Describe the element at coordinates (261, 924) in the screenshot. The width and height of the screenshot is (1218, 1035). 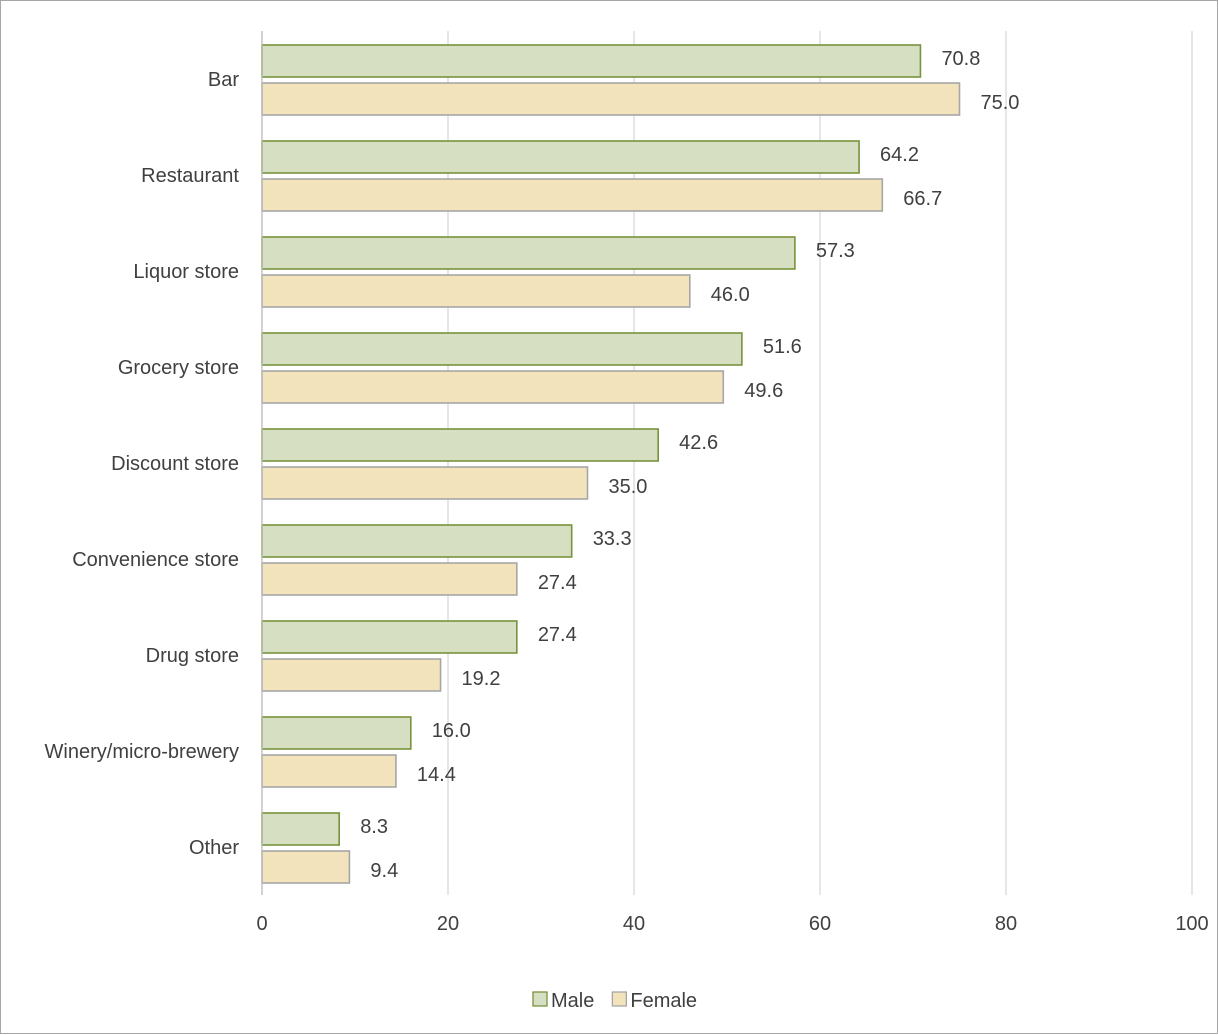
I see `x-tick-label: 0` at that location.